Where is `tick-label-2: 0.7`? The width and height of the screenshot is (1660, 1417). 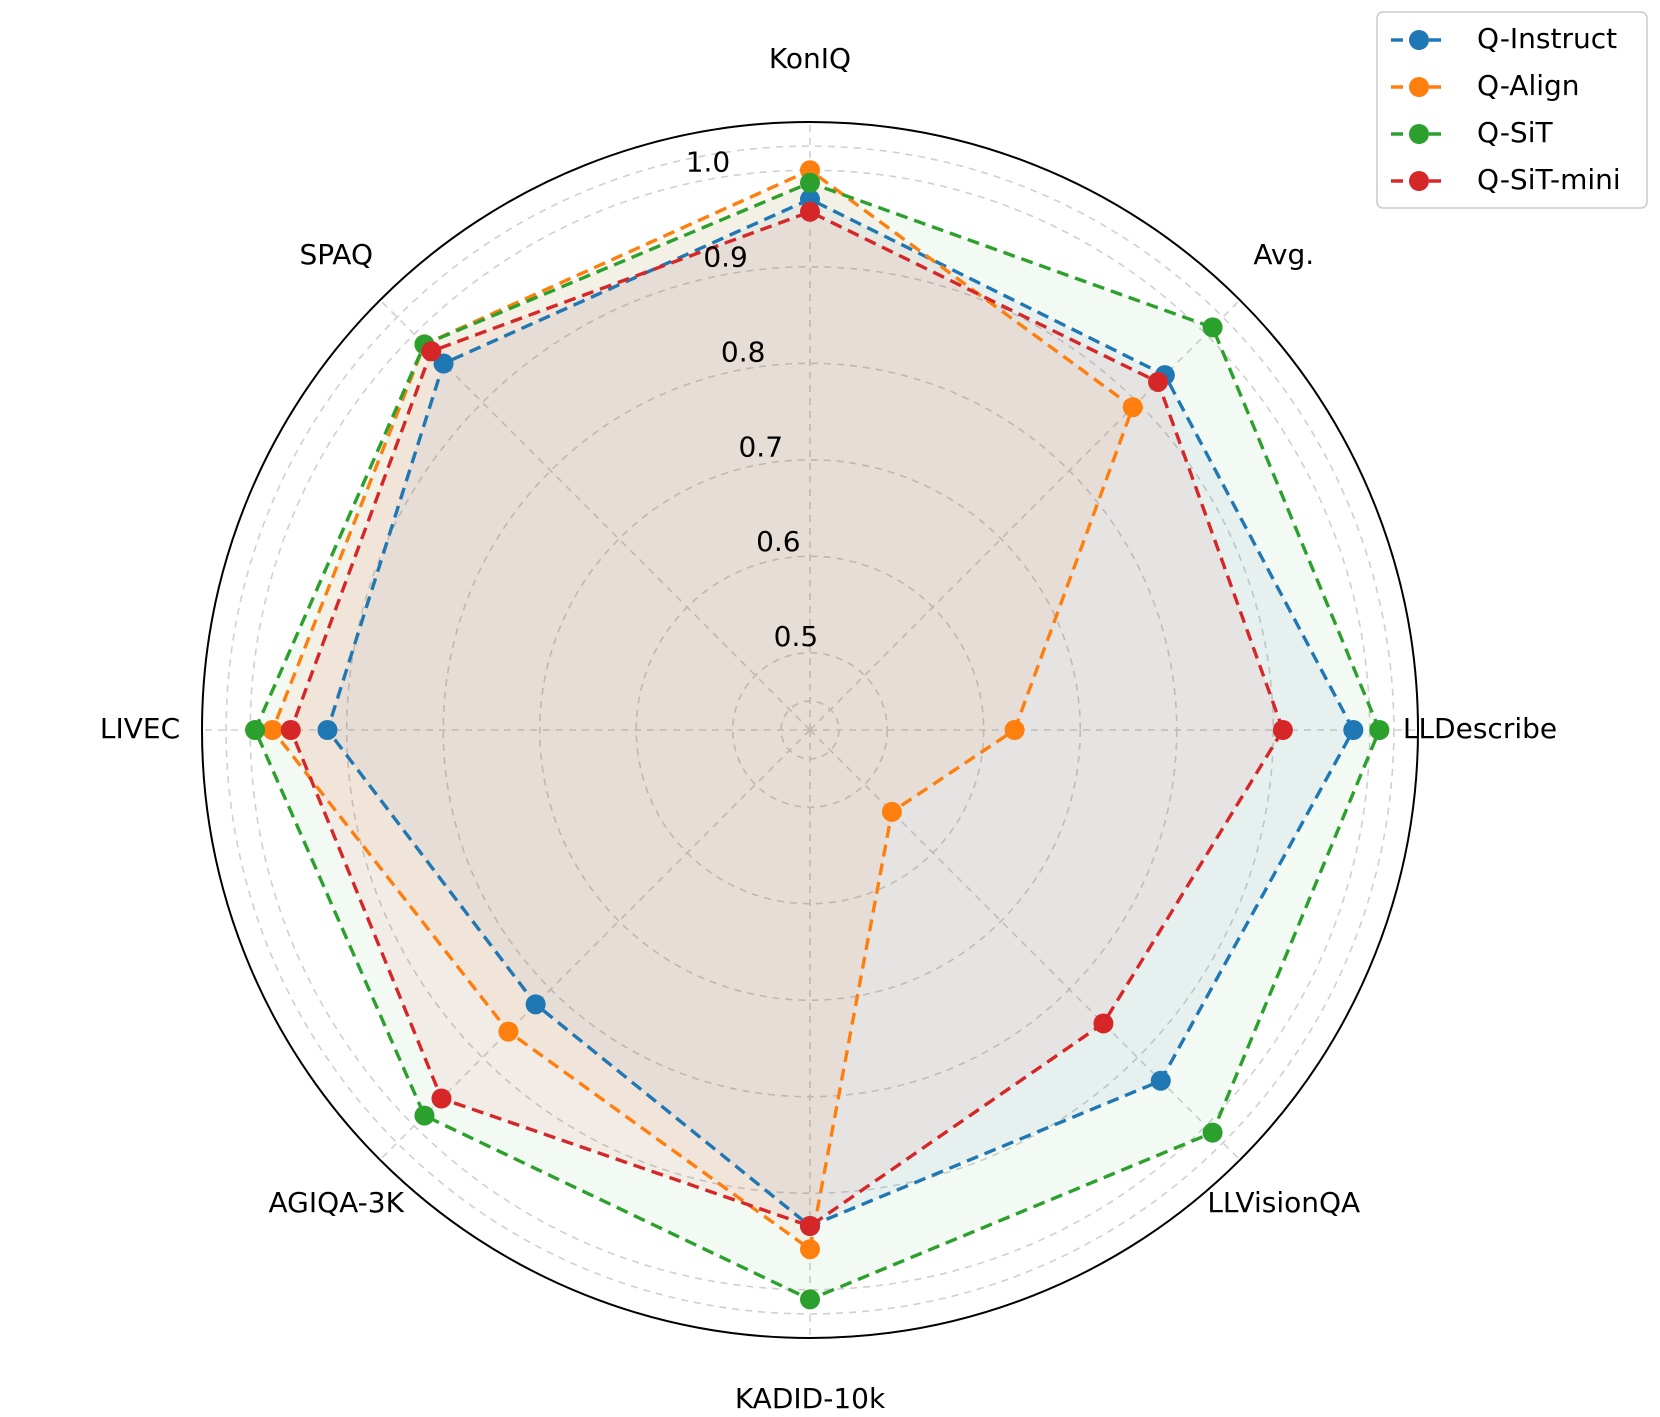 tick-label-2: 0.7 is located at coordinates (760, 446).